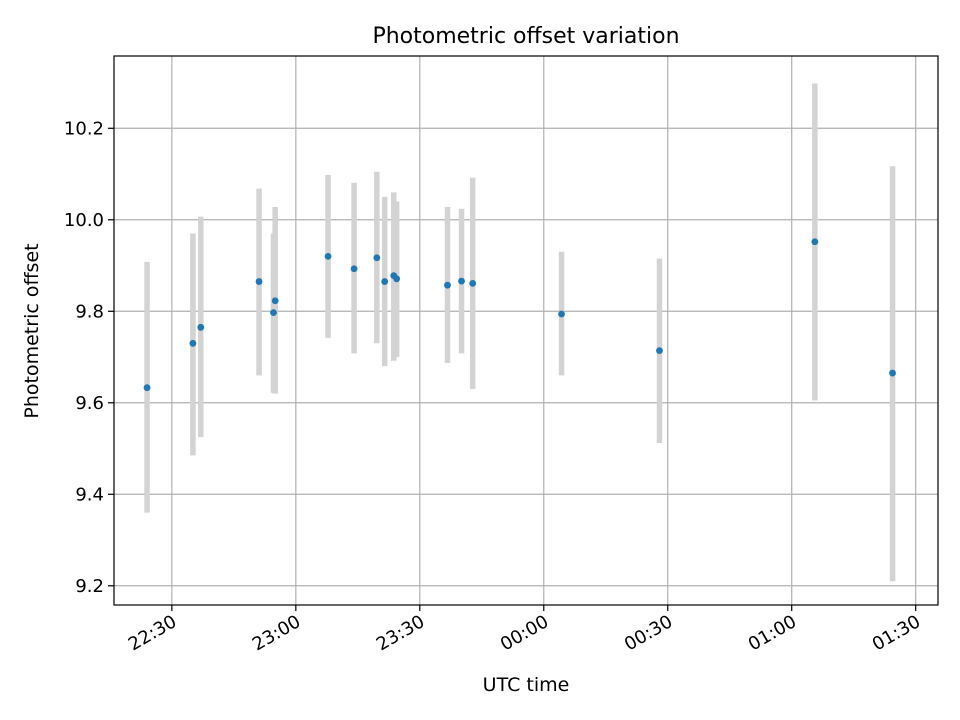 This screenshot has width=960, height=720. Describe the element at coordinates (89, 586) in the screenshot. I see `y-tick-label: 9.2` at that location.